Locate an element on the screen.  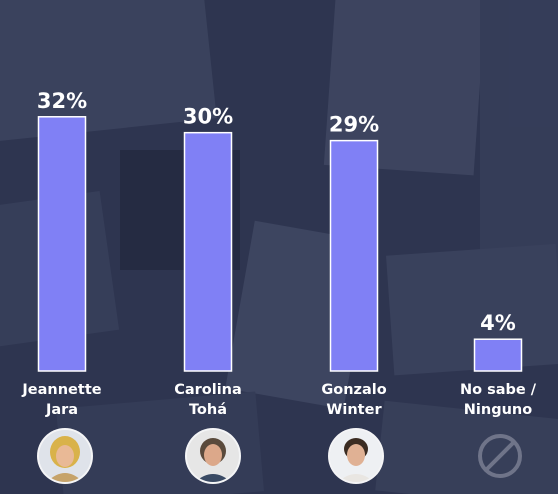
category-label-toha: Carolina Tohá is located at coordinates (208, 400).